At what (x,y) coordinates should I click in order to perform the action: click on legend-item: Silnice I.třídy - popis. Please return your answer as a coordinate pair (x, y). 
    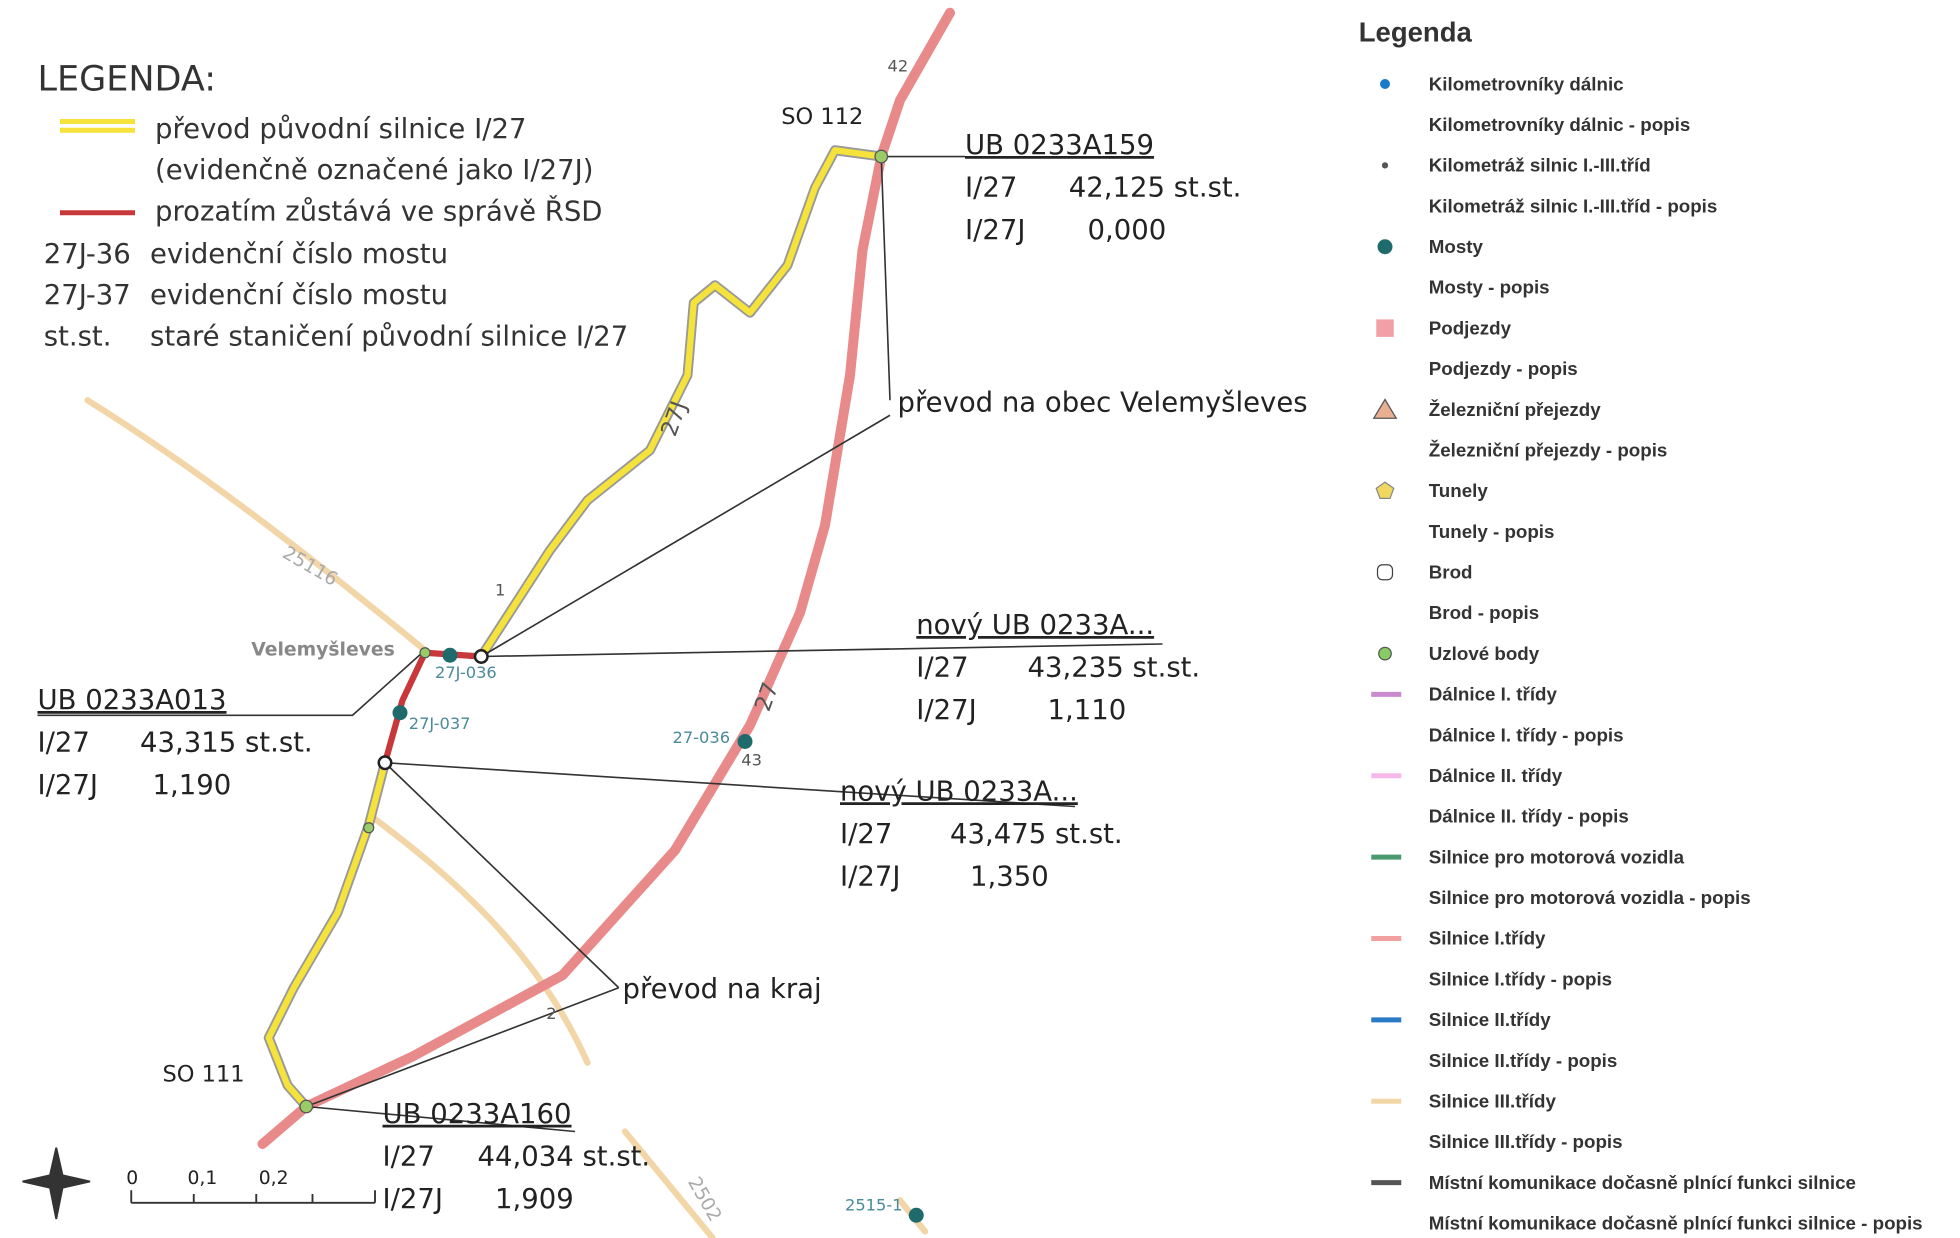
    Looking at the image, I should click on (1520, 978).